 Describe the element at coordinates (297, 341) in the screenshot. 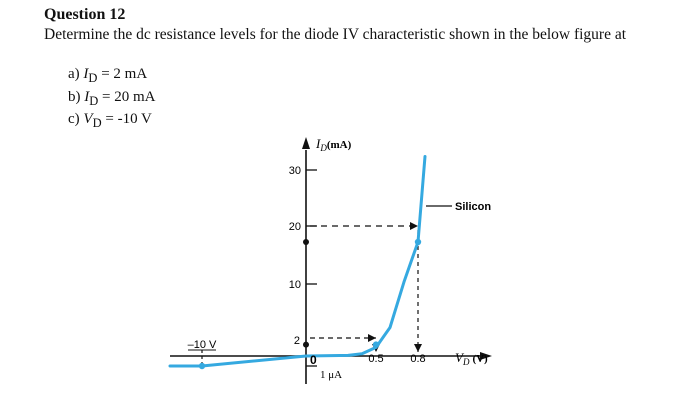

I see `y-tick-label-2: 2` at that location.